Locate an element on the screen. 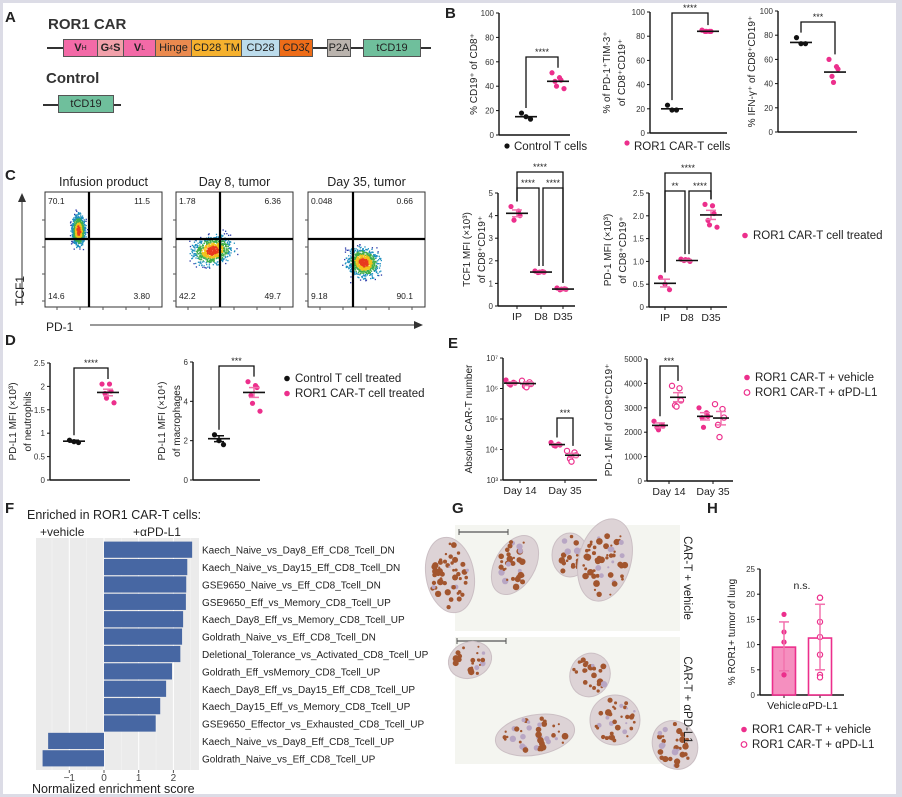 This screenshot has height=797, width=902. segment-label: G is located at coordinates (105, 48).